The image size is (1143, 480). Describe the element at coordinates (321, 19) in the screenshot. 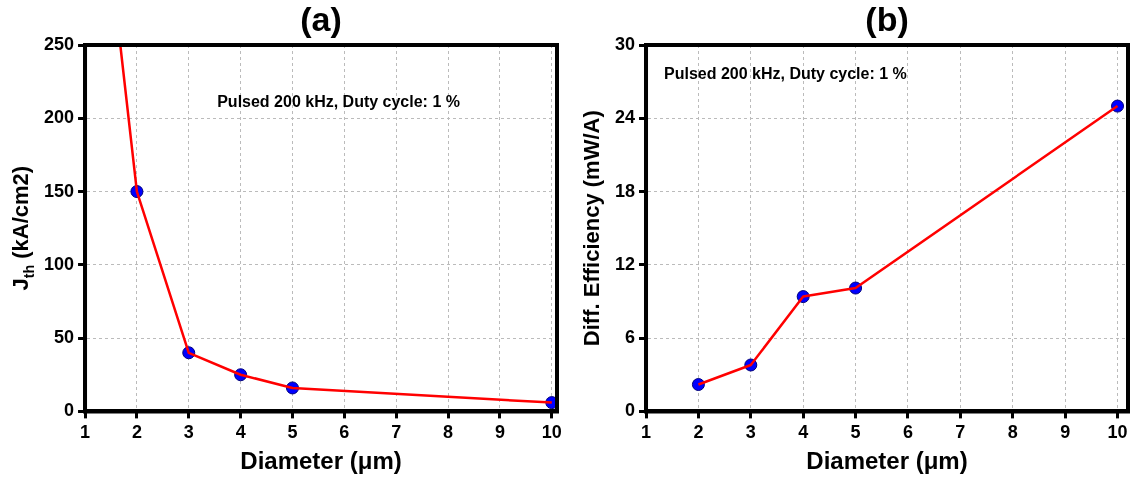

I see `chart-title: (a)` at that location.